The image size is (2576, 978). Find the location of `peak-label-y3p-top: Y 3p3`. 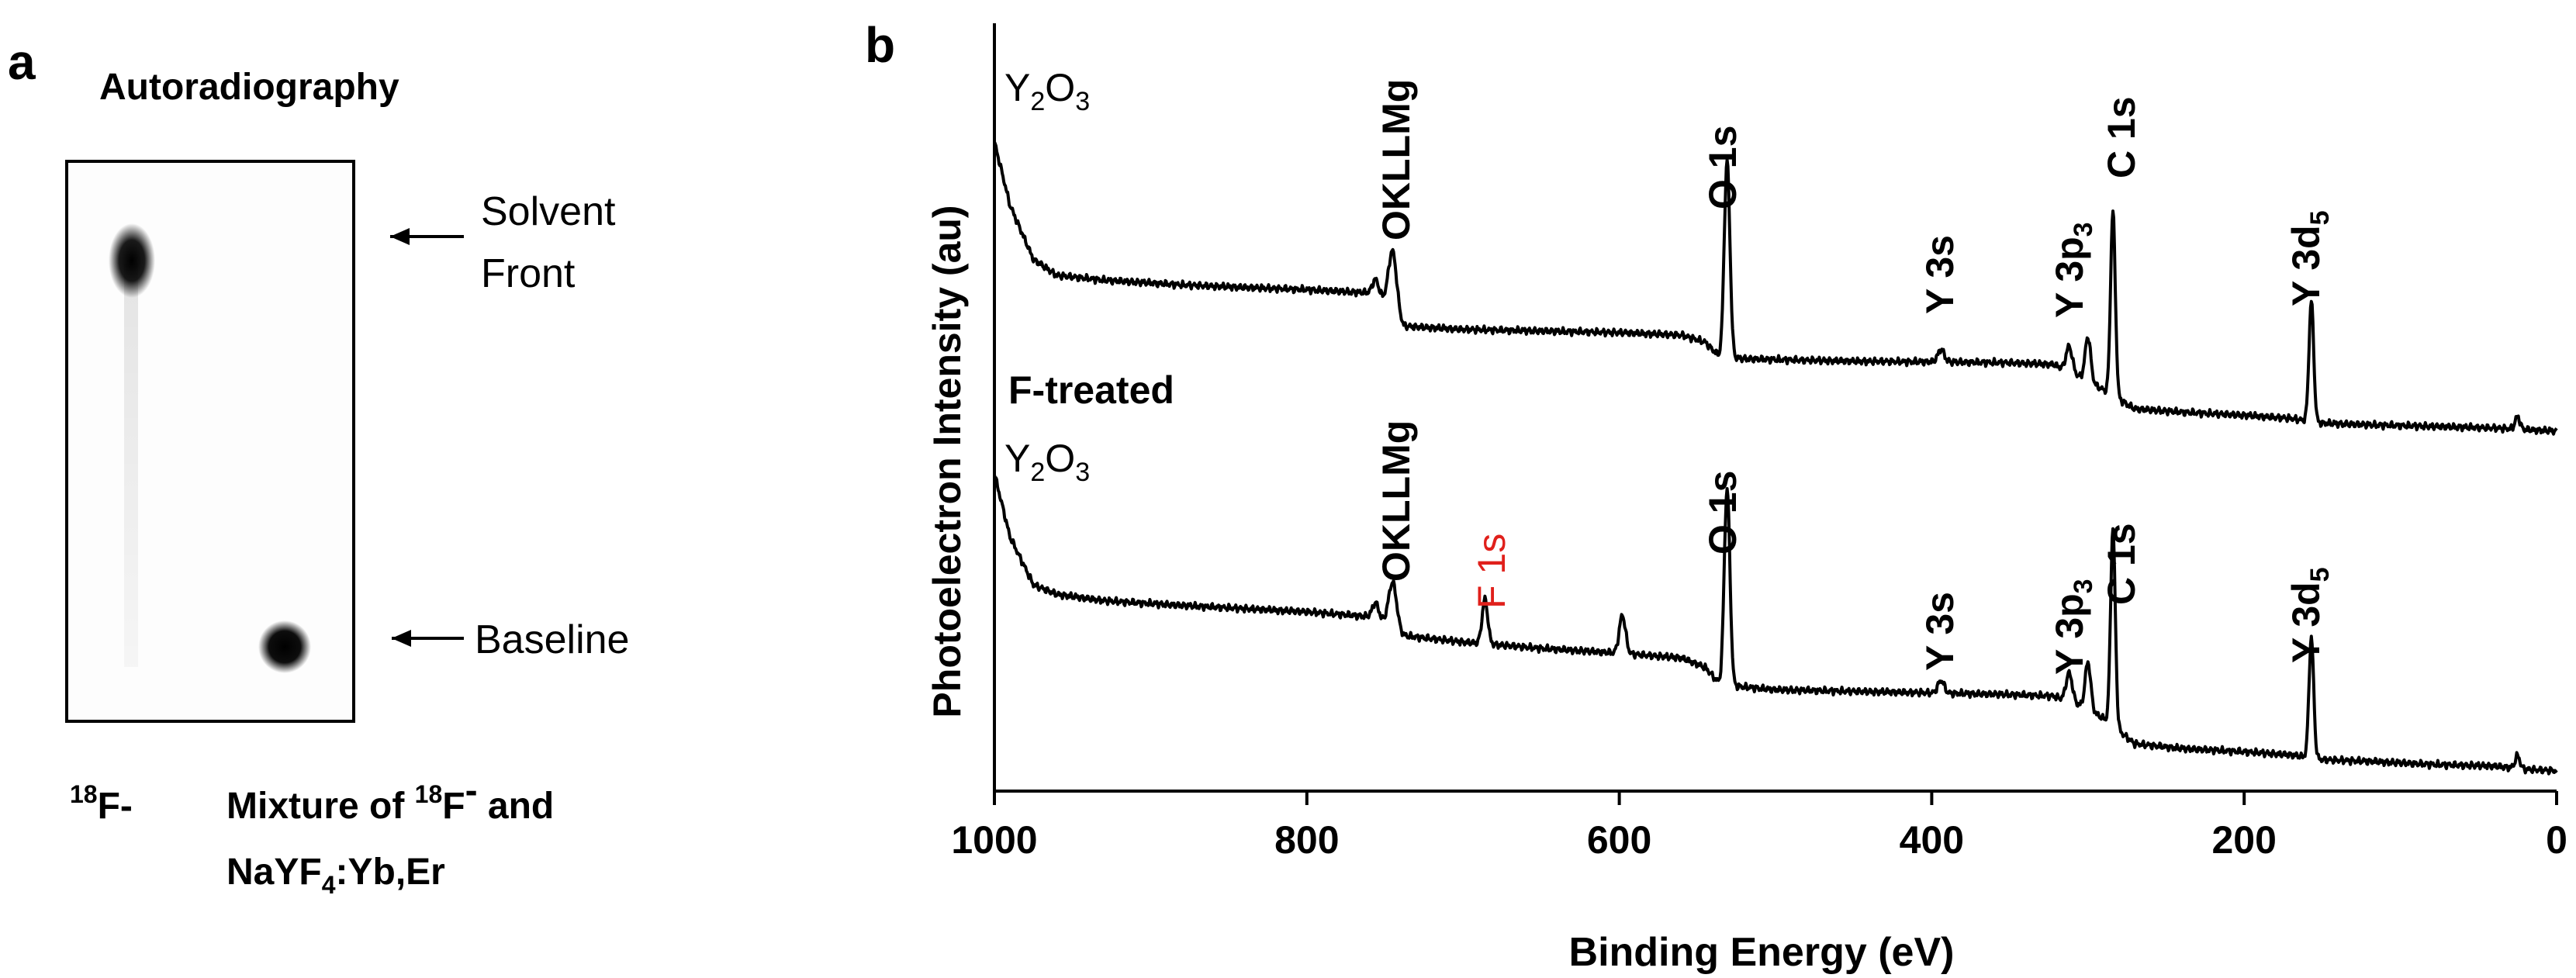

peak-label-y3p-top: Y 3p3 is located at coordinates (2073, 270).